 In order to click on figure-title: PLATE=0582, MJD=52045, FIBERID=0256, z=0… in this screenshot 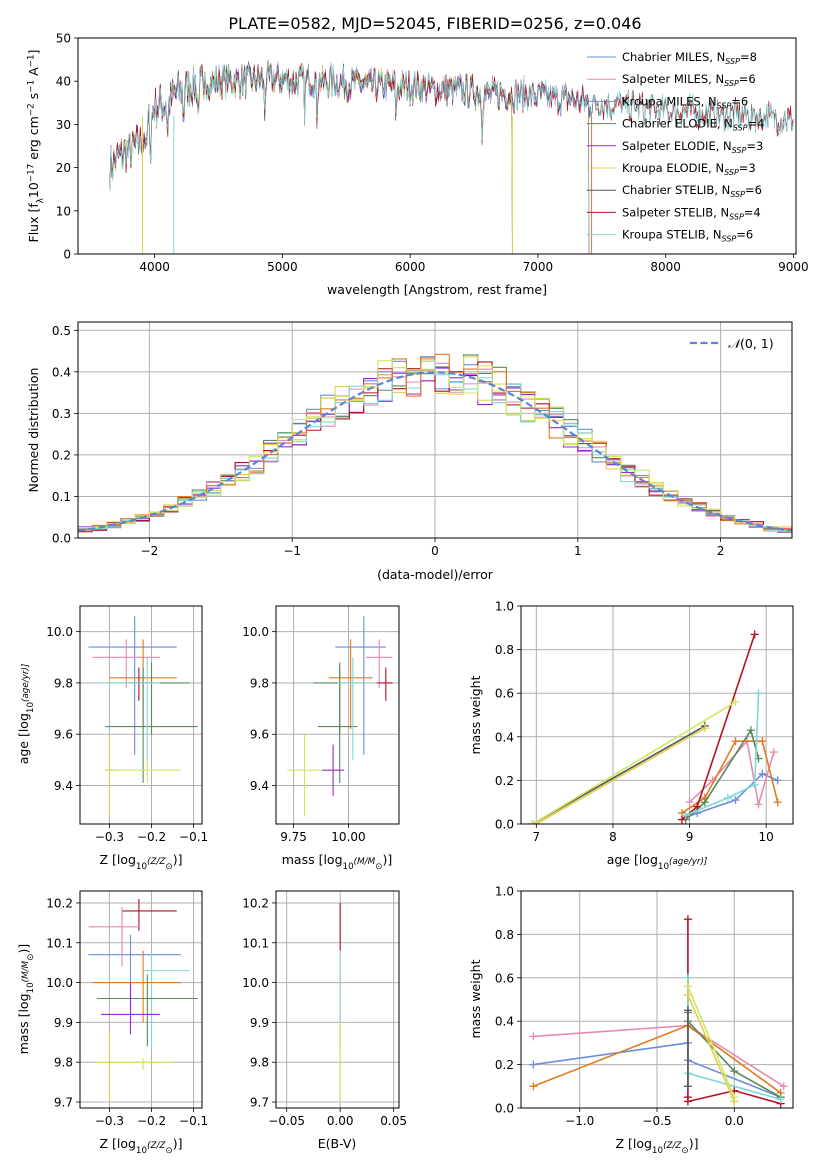, I will do `click(434, 23)`.